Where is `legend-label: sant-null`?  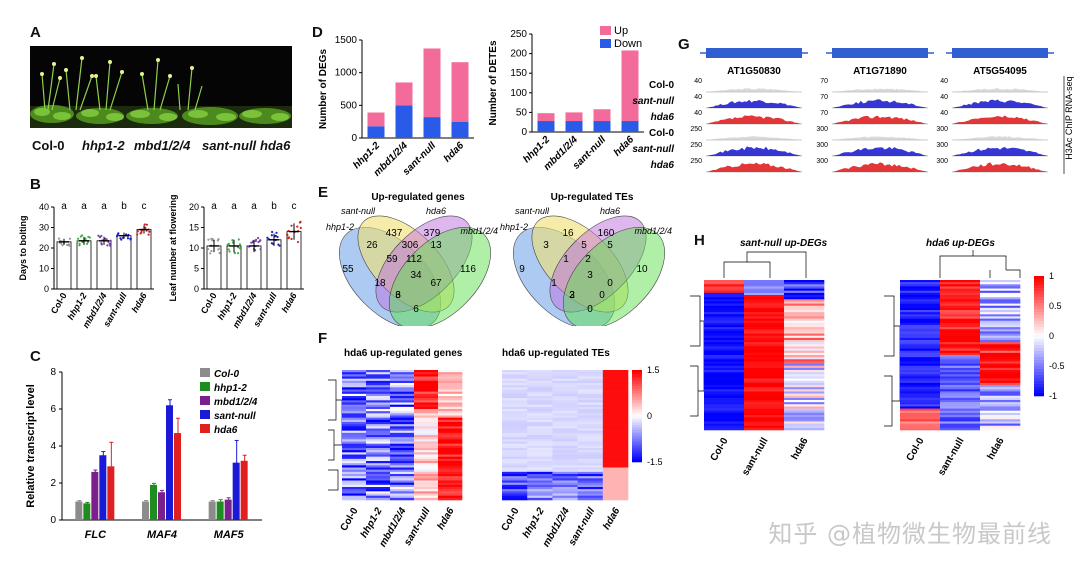
legend-label: sant-null is located at coordinates (235, 416).